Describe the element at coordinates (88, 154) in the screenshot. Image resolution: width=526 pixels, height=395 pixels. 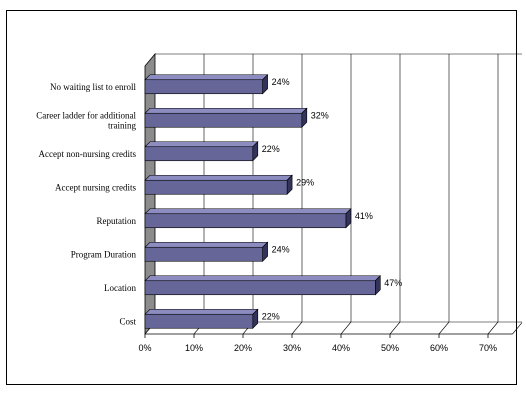
I see `category-label: Accept non-nursing credits` at that location.